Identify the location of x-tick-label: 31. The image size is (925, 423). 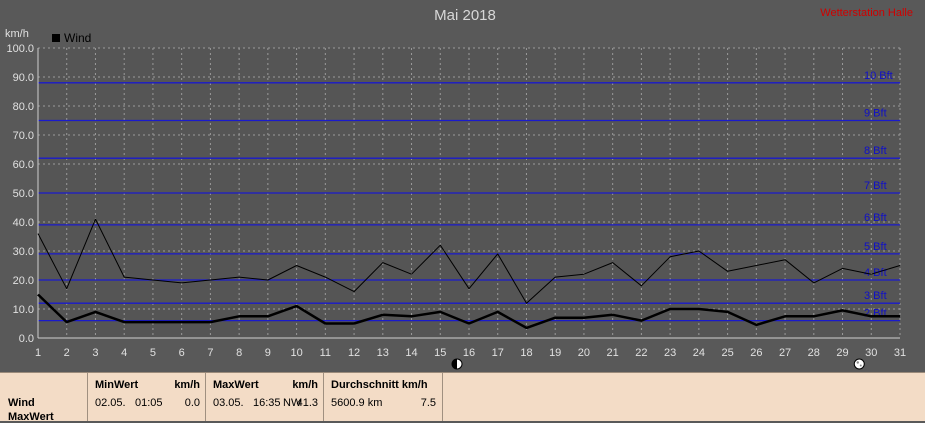
(900, 353).